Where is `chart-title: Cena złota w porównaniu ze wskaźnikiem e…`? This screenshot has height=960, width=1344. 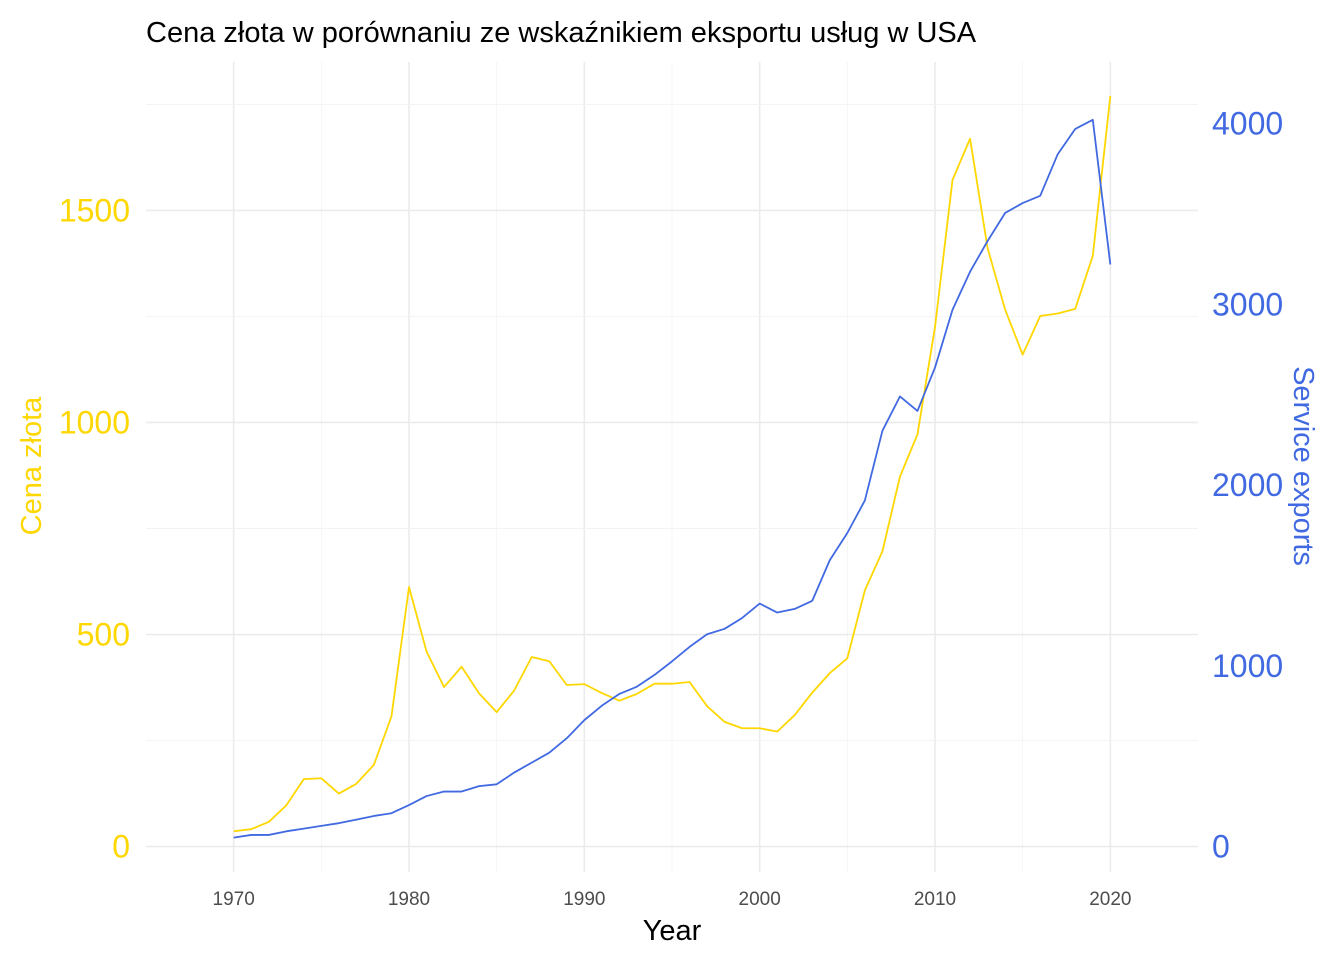 chart-title: Cena złota w porównaniu ze wskaźnikiem e… is located at coordinates (561, 33).